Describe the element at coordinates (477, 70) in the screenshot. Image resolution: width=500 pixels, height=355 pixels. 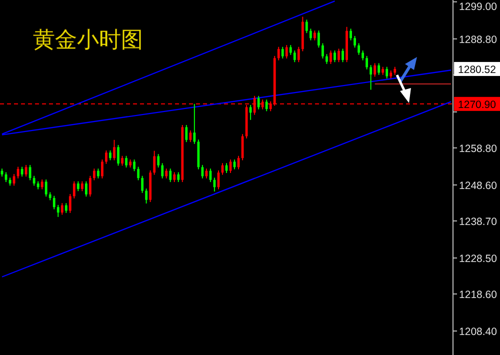
I see `text: 1280.52` at that location.